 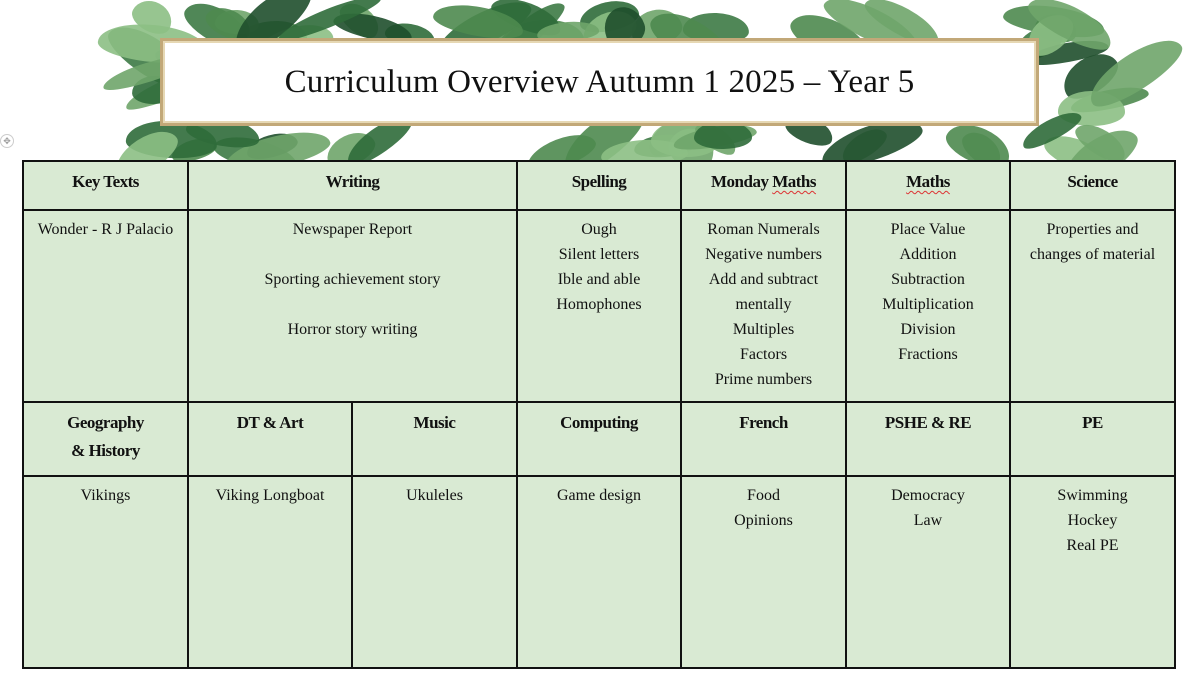 What do you see at coordinates (1092, 422) in the screenshot?
I see `header-label: PE` at bounding box center [1092, 422].